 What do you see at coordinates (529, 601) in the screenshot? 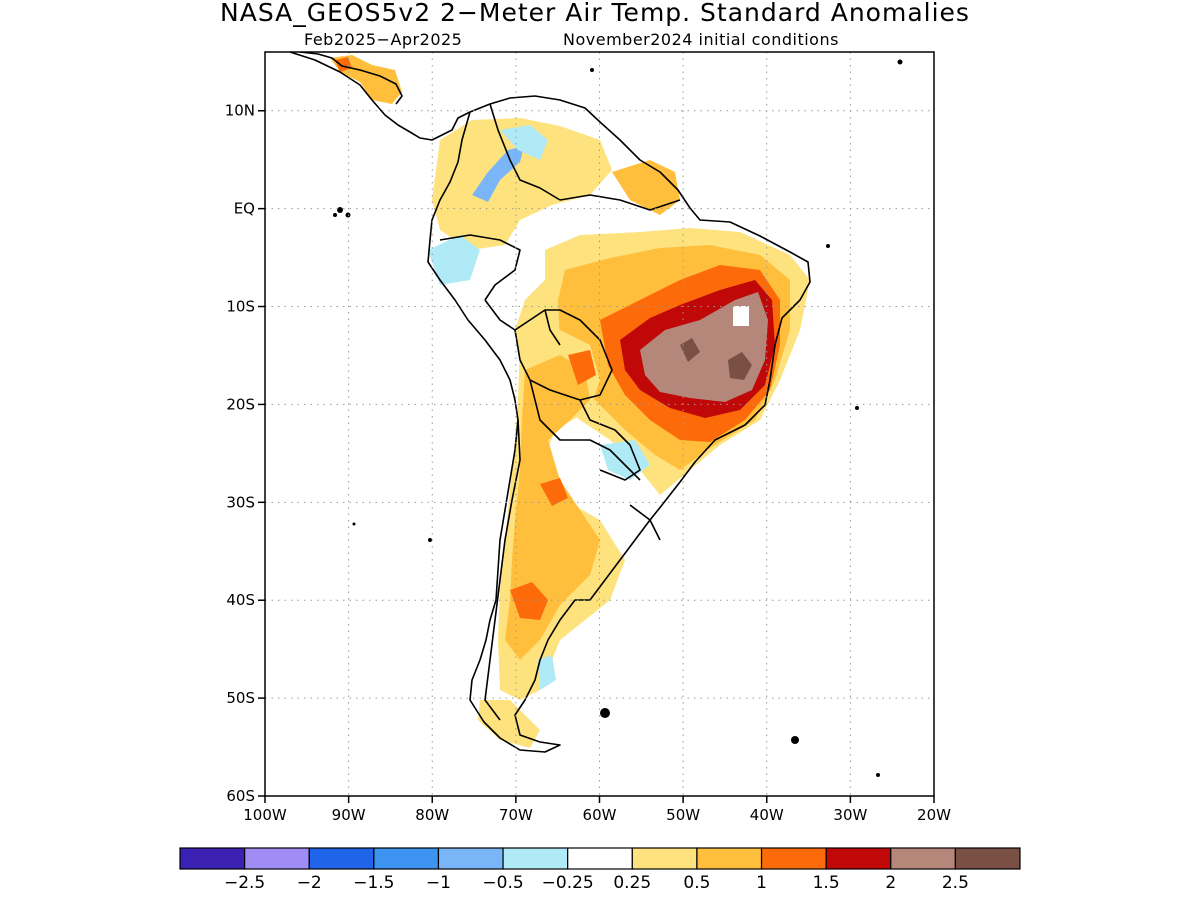
I see `anomaly-patch-patagonia-hot` at bounding box center [529, 601].